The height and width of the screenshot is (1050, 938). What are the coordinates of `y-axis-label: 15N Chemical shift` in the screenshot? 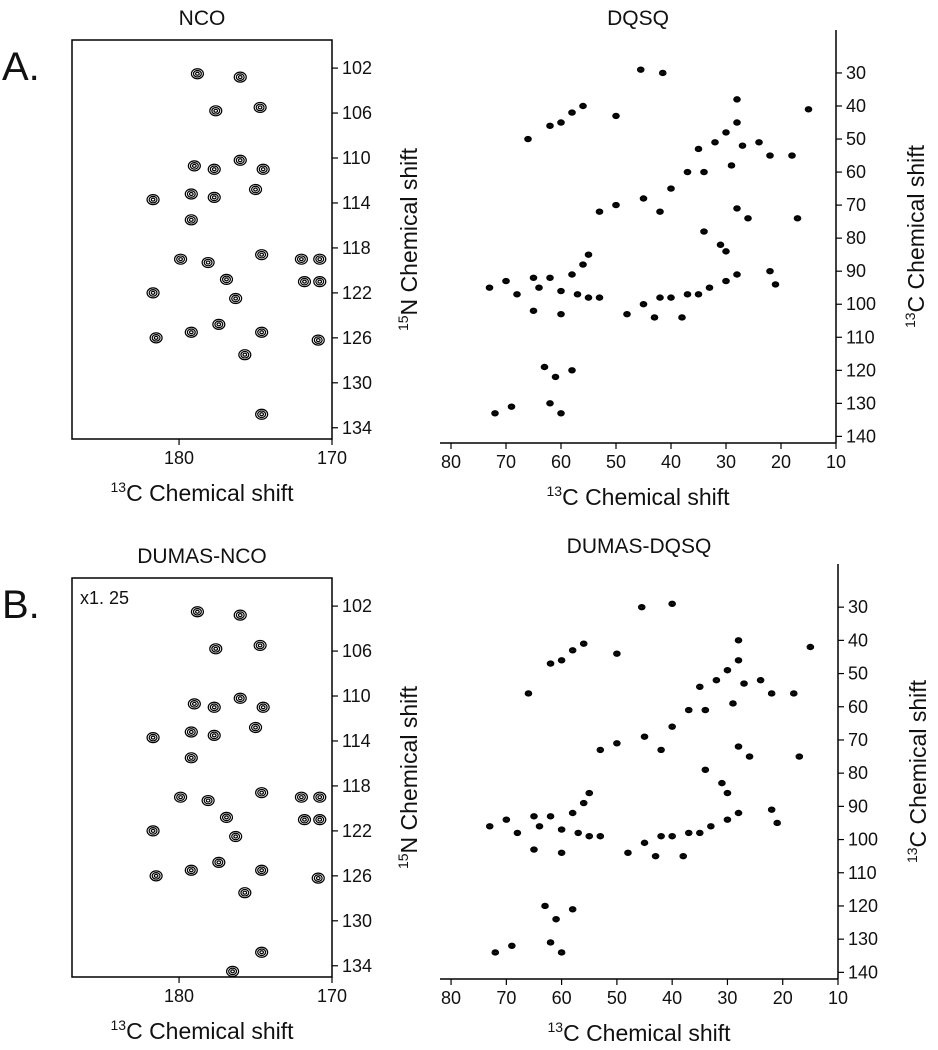 It's located at (408, 239).